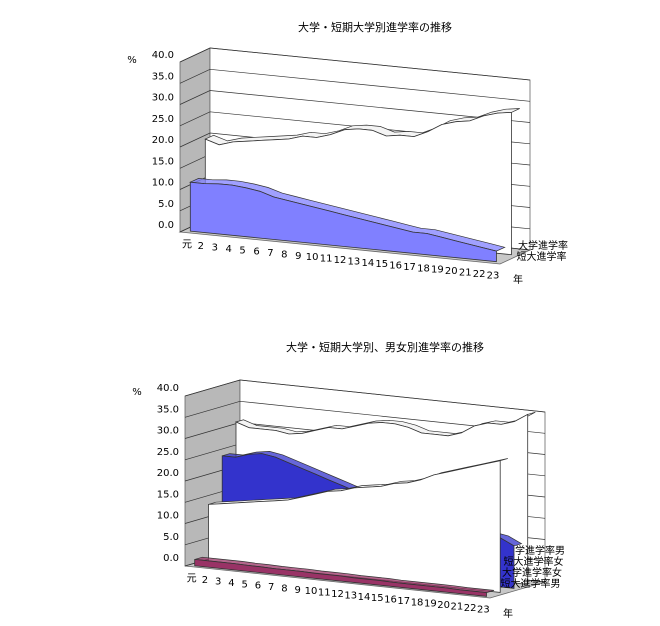  What do you see at coordinates (543, 245) in the screenshot?
I see `legend-label: 大学進学率` at bounding box center [543, 245].